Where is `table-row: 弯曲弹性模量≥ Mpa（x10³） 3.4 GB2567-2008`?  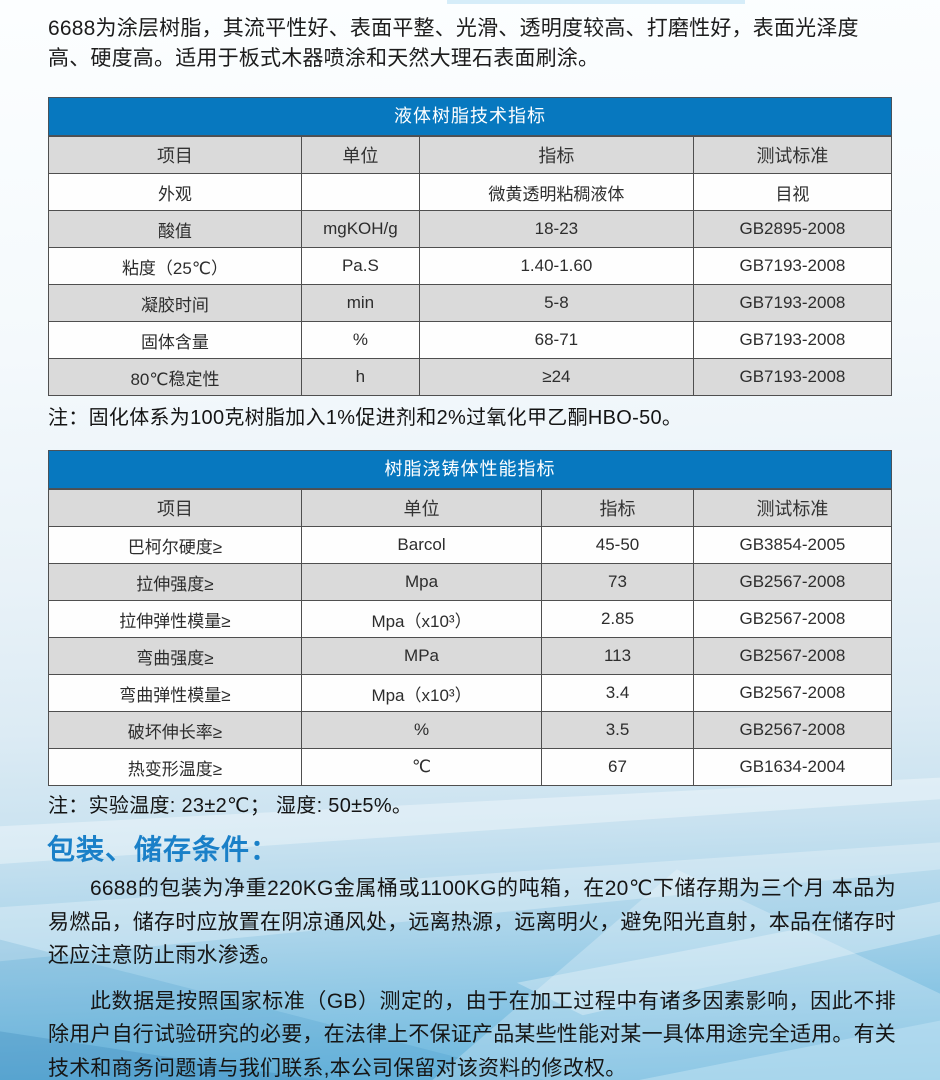
table-row: 弯曲弹性模量≥ Mpa（x10³） 3.4 GB2567-2008 is located at coordinates (470, 693).